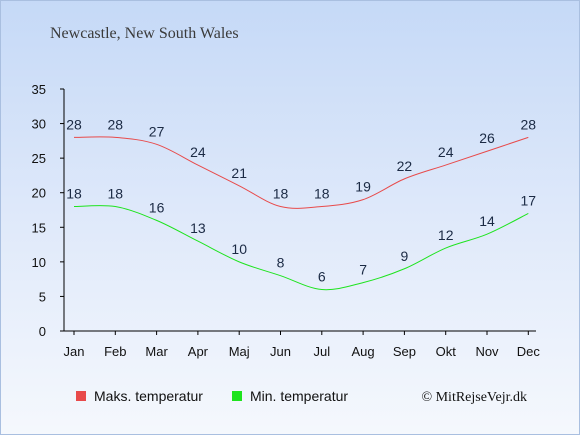 This screenshot has width=580, height=435. What do you see at coordinates (198, 351) in the screenshot?
I see `x-tick-label: Apr` at bounding box center [198, 351].